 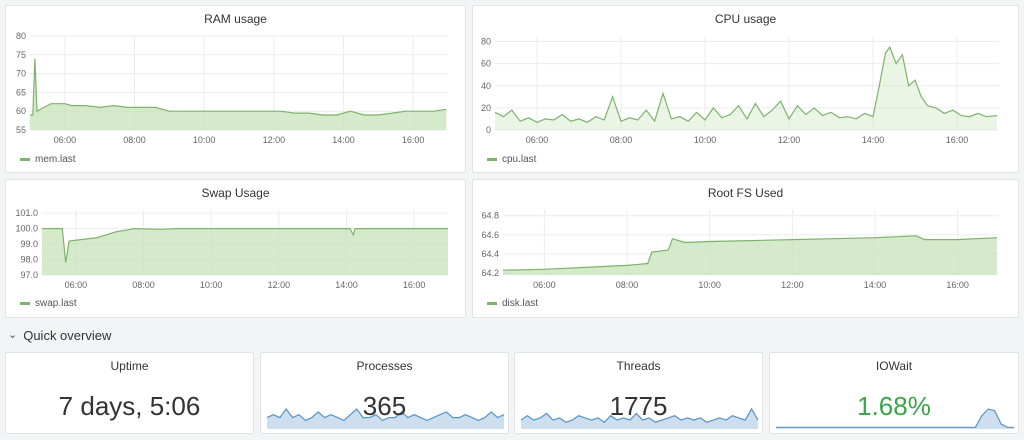 What do you see at coordinates (26, 229) in the screenshot?
I see `y-tick-label: 100.0` at bounding box center [26, 229].